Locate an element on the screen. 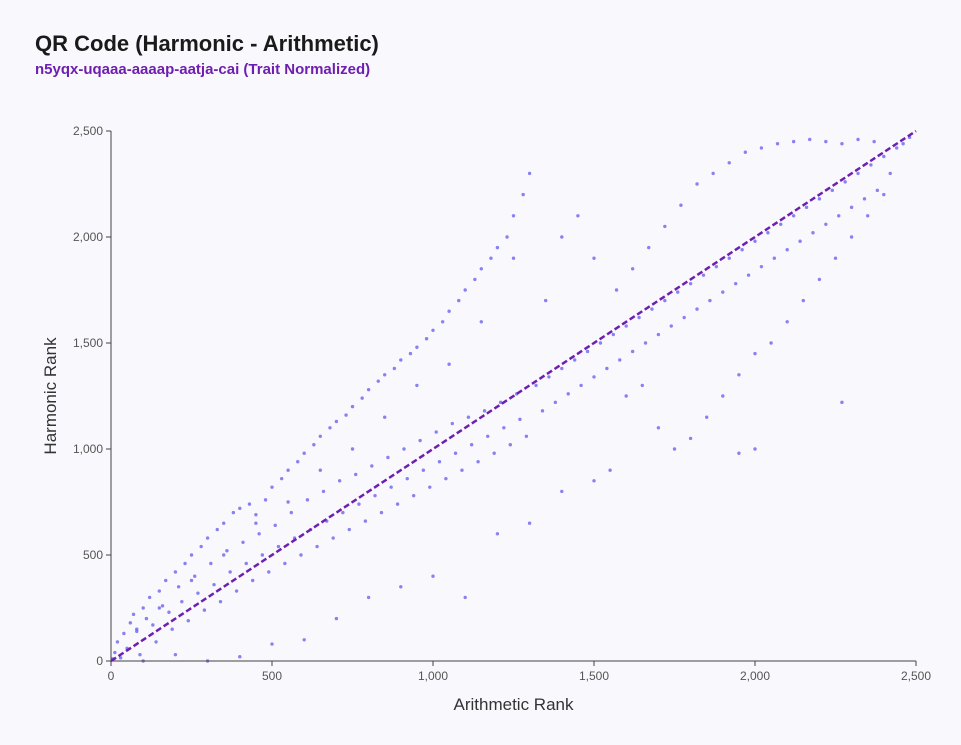 The height and width of the screenshot is (745, 961). y-axis-label: Harmonic Rank is located at coordinates (50, 396).